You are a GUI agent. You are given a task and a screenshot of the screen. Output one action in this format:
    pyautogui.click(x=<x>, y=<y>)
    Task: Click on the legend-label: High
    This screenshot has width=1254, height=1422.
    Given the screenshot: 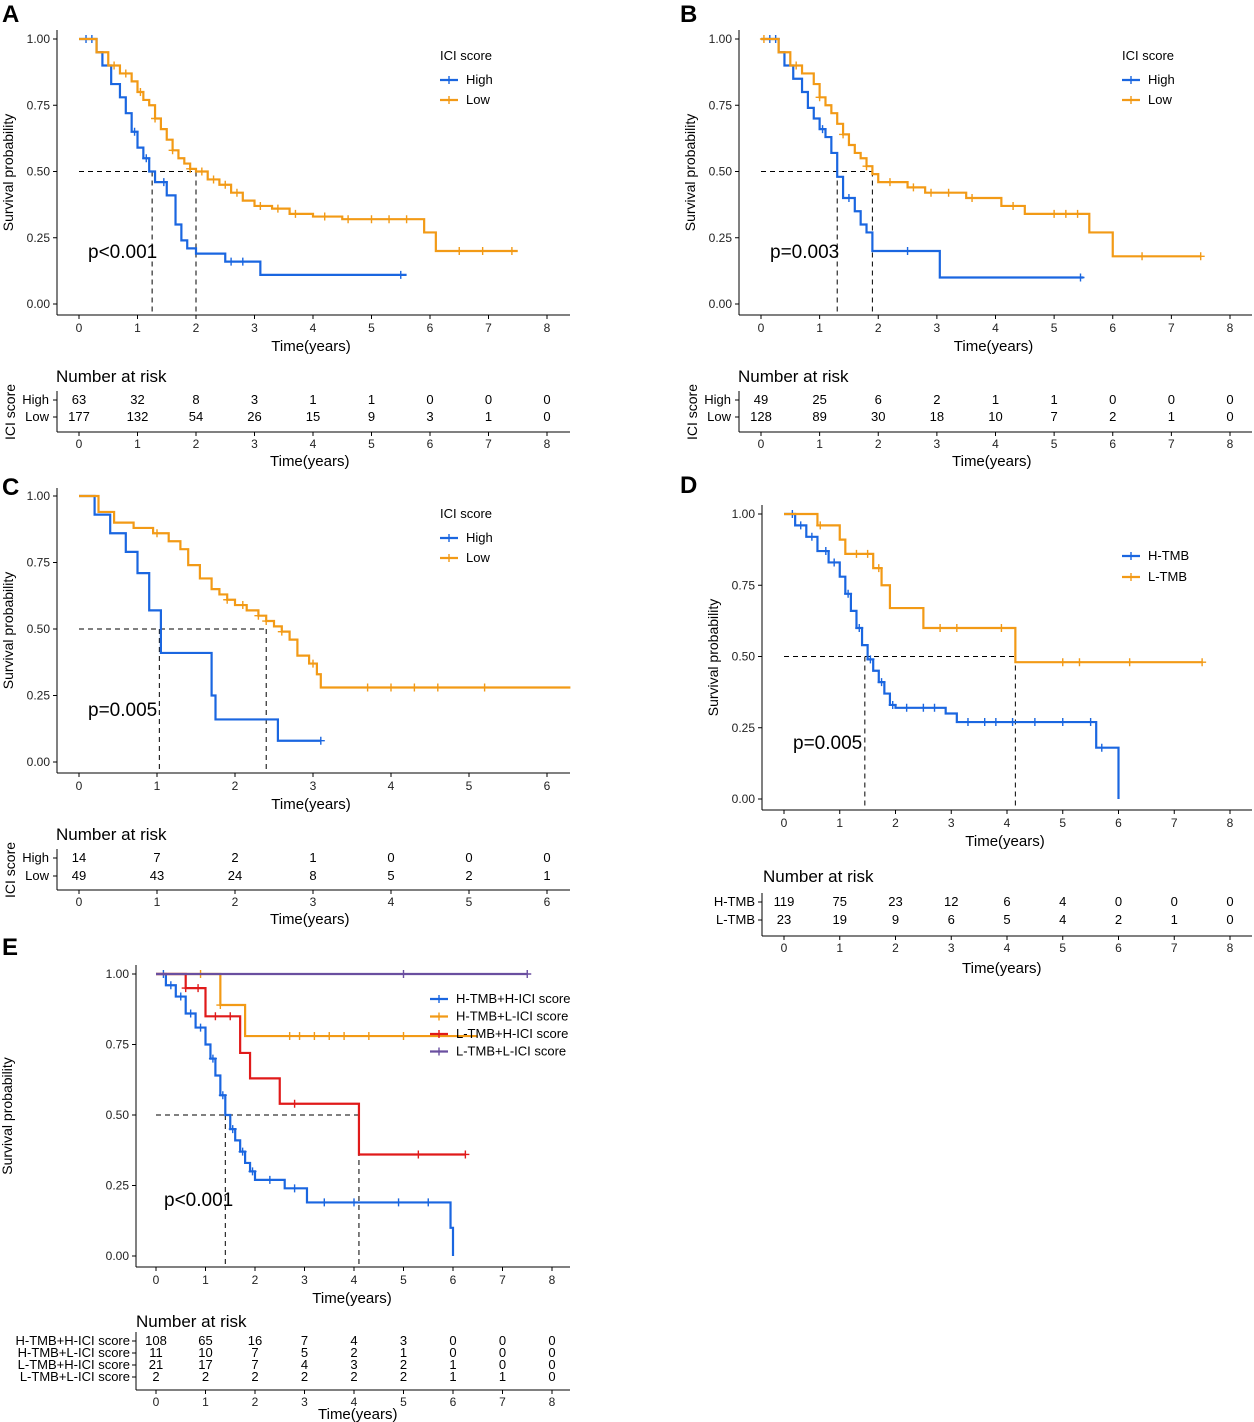 What is the action you would take?
    pyautogui.click(x=1161, y=79)
    